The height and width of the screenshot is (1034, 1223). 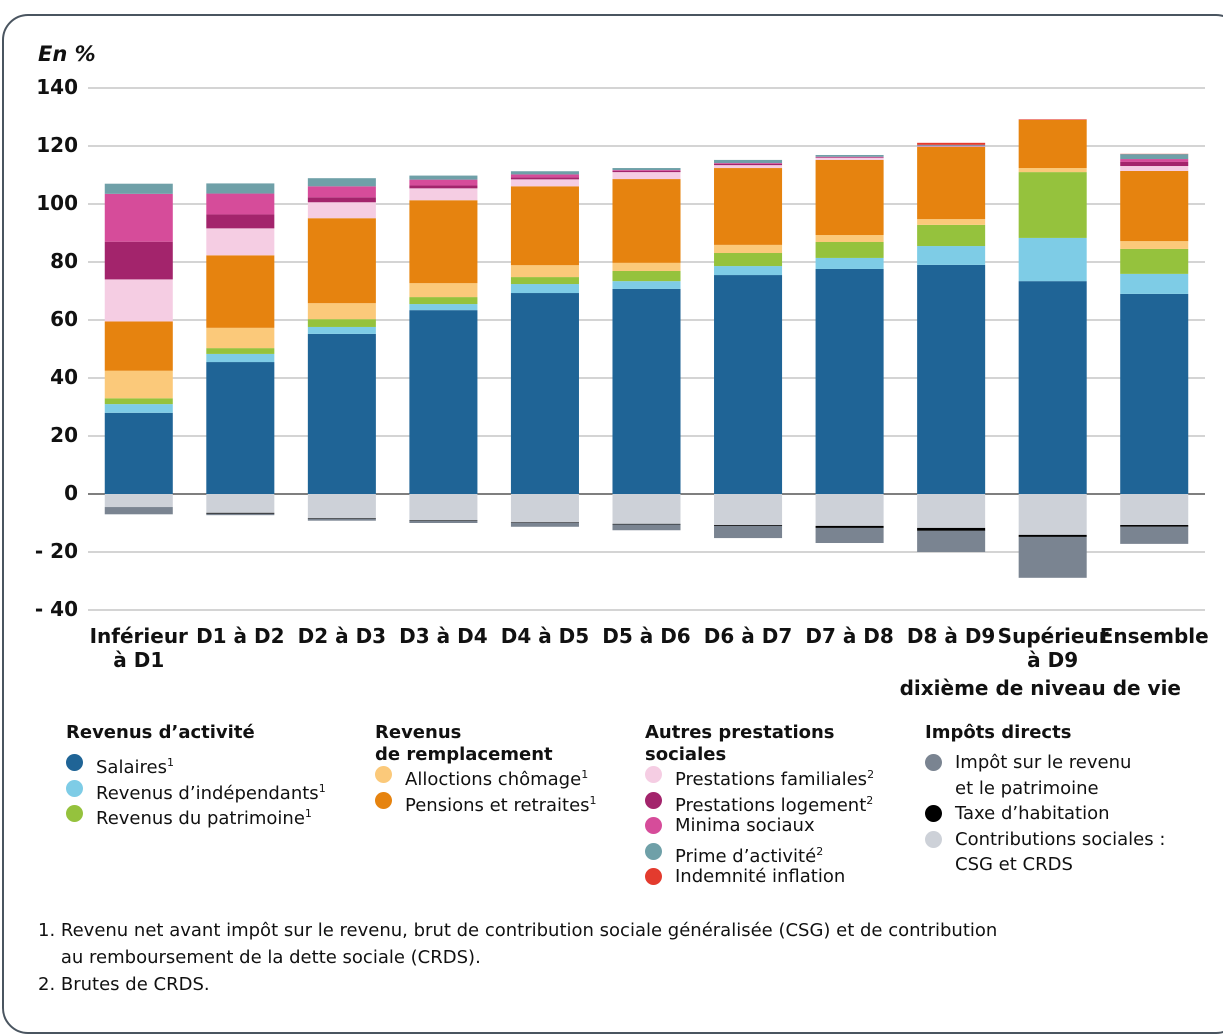 I want to click on legend-label: Indemnité inflation, so click(x=760, y=876).